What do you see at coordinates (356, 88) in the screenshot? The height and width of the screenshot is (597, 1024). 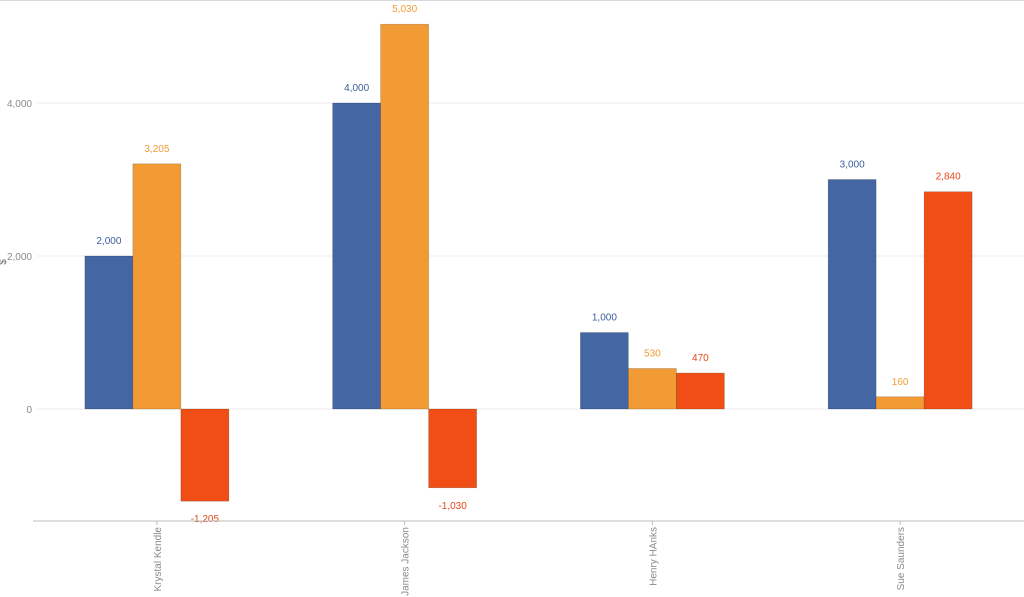 I see `data-label: 4,000` at bounding box center [356, 88].